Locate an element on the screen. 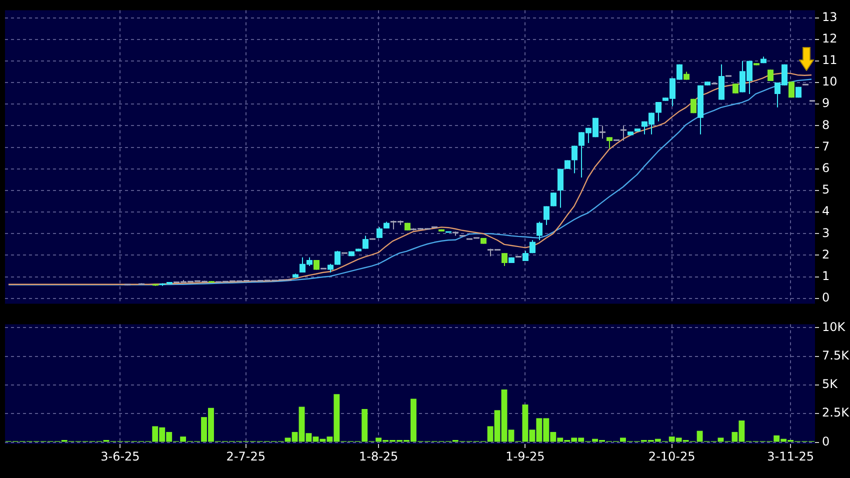  x-tick-label: 3-11-25 is located at coordinates (790, 456).